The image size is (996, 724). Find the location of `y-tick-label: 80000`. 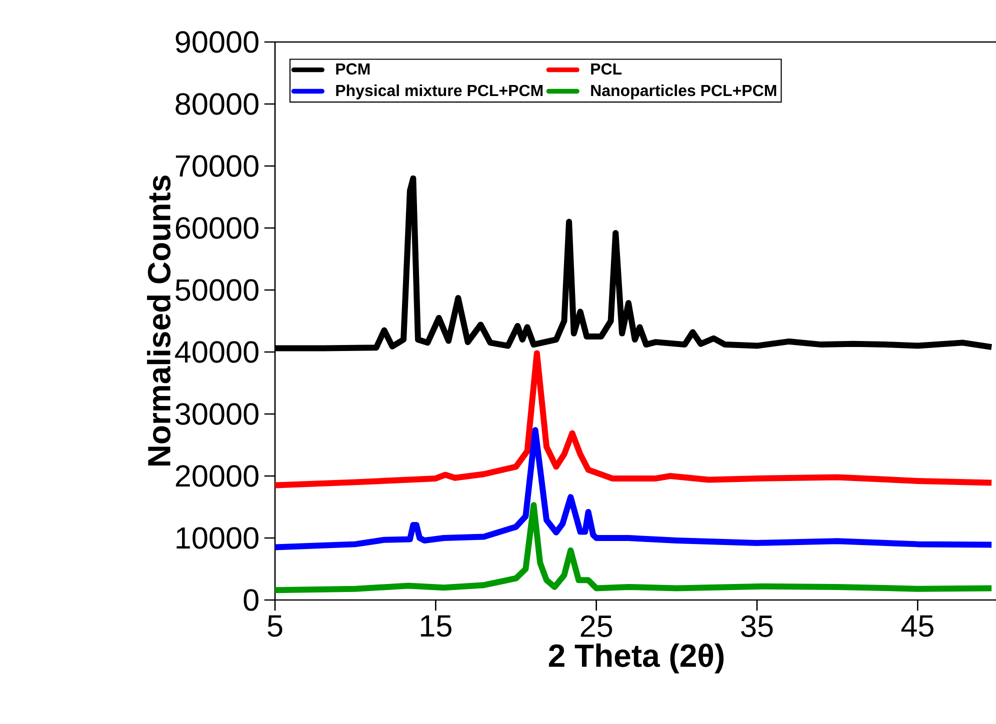

y-tick-label: 80000 is located at coordinates (217, 104).